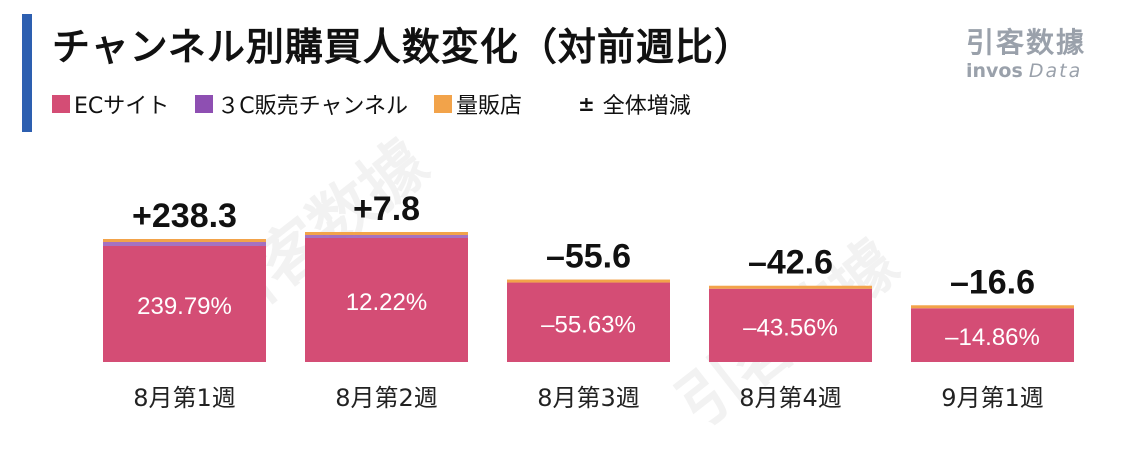  What do you see at coordinates (27, 73) in the screenshot?
I see `title-accent-bar` at bounding box center [27, 73].